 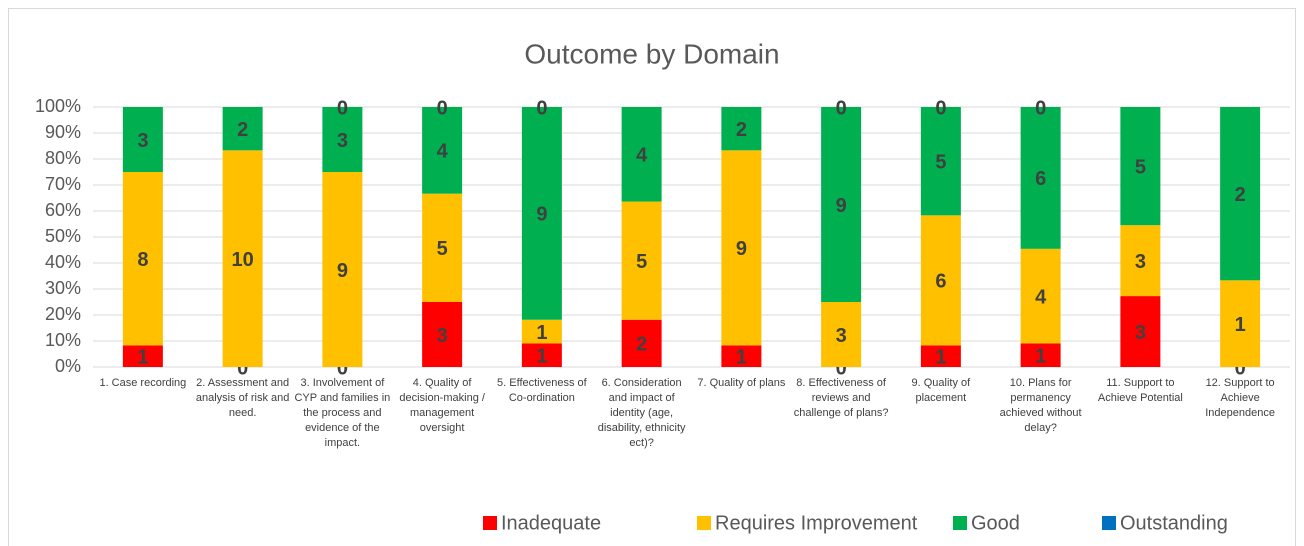 What do you see at coordinates (651, 53) in the screenshot?
I see `chart-title: Outcome by Domain` at bounding box center [651, 53].